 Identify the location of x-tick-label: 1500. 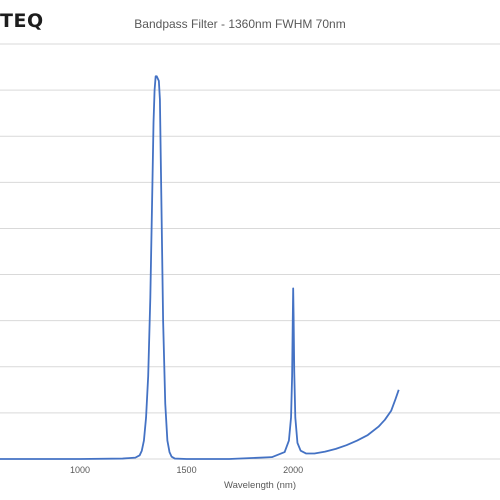
(187, 470).